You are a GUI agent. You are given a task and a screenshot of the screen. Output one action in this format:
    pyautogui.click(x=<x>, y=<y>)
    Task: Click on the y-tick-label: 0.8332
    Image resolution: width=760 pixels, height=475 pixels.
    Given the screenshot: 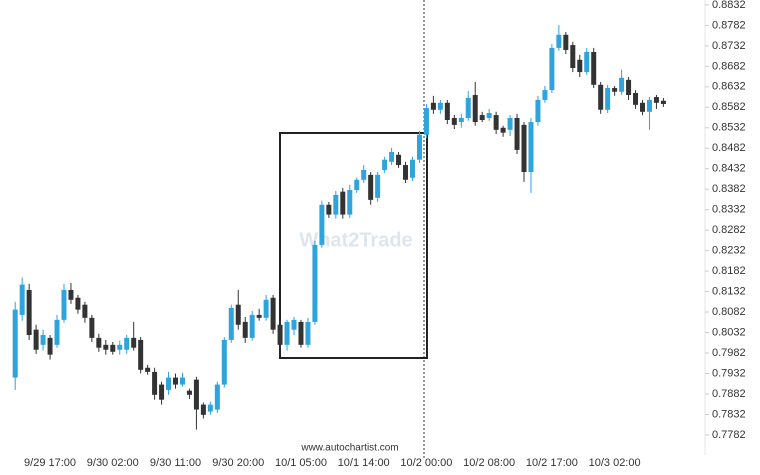 What is the action you would take?
    pyautogui.click(x=729, y=210)
    